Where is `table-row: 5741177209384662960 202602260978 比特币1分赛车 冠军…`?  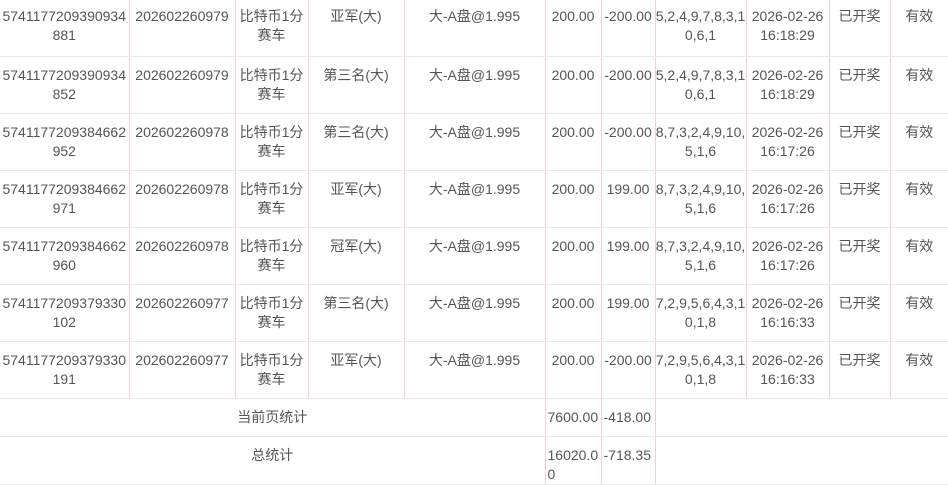
table-row: 5741177209384662960 202602260978 比特币1分赛车 冠军… is located at coordinates (474, 256).